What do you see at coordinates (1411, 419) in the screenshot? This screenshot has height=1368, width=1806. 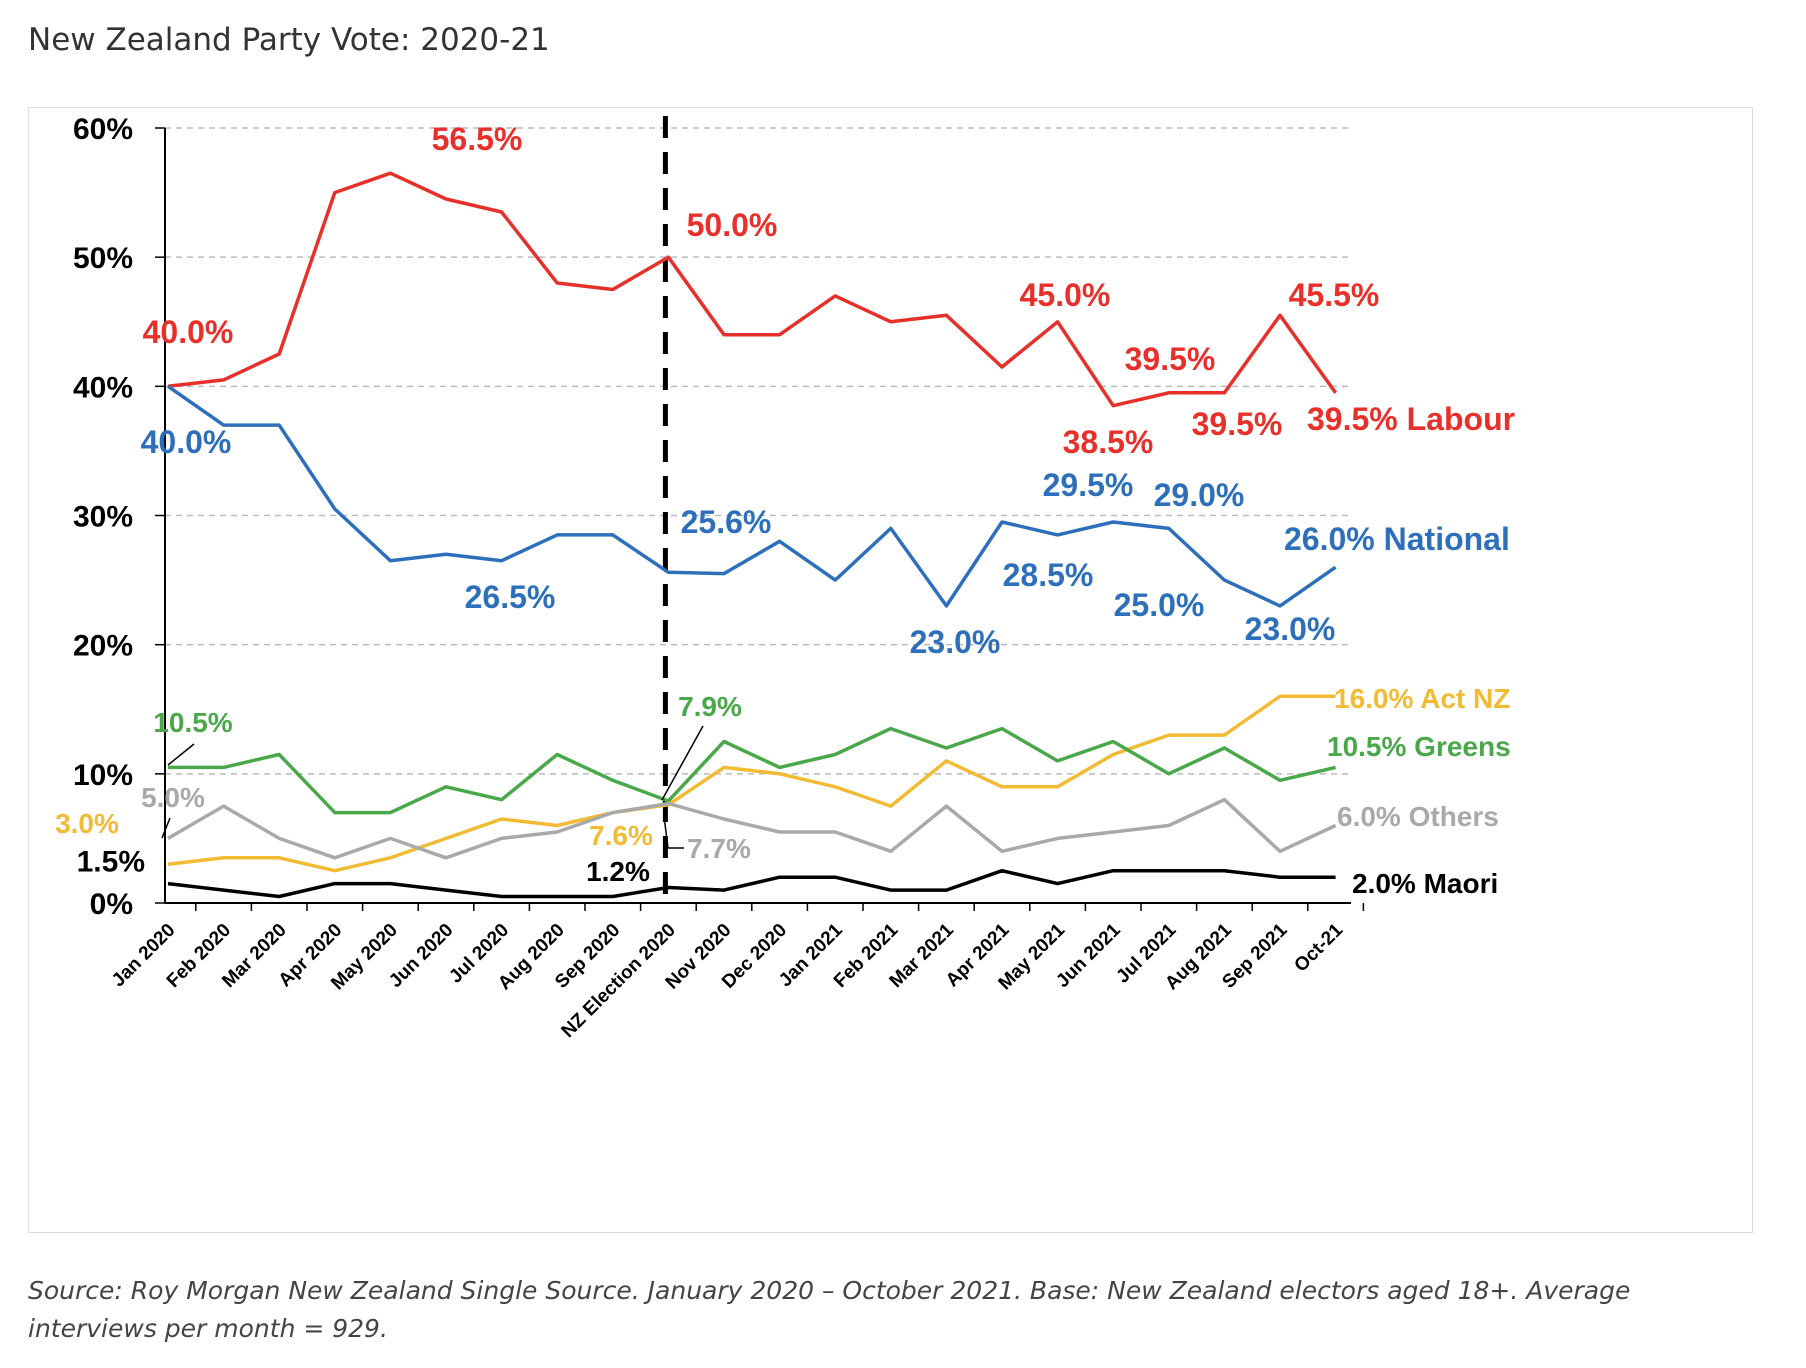 I see `data-label: 39.5% Labour` at bounding box center [1411, 419].